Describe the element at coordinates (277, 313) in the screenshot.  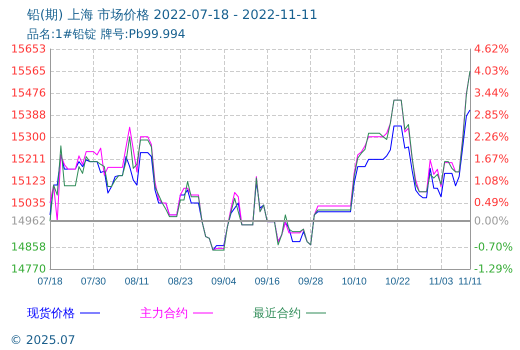
I see `legend-label: 最近合约` at that location.